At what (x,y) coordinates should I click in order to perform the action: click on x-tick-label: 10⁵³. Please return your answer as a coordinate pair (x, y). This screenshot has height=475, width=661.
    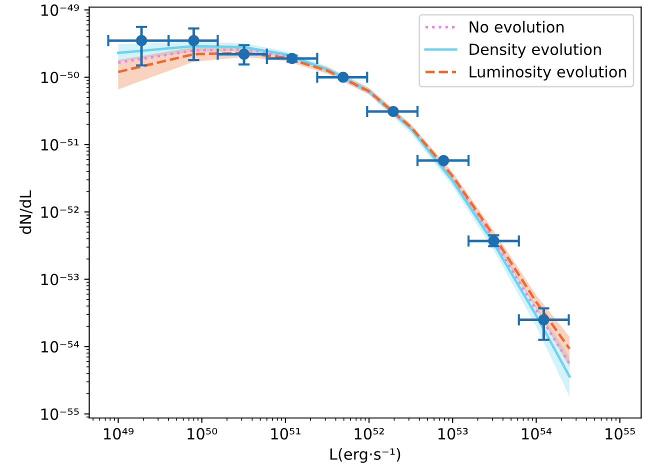
    Looking at the image, I should click on (453, 434).